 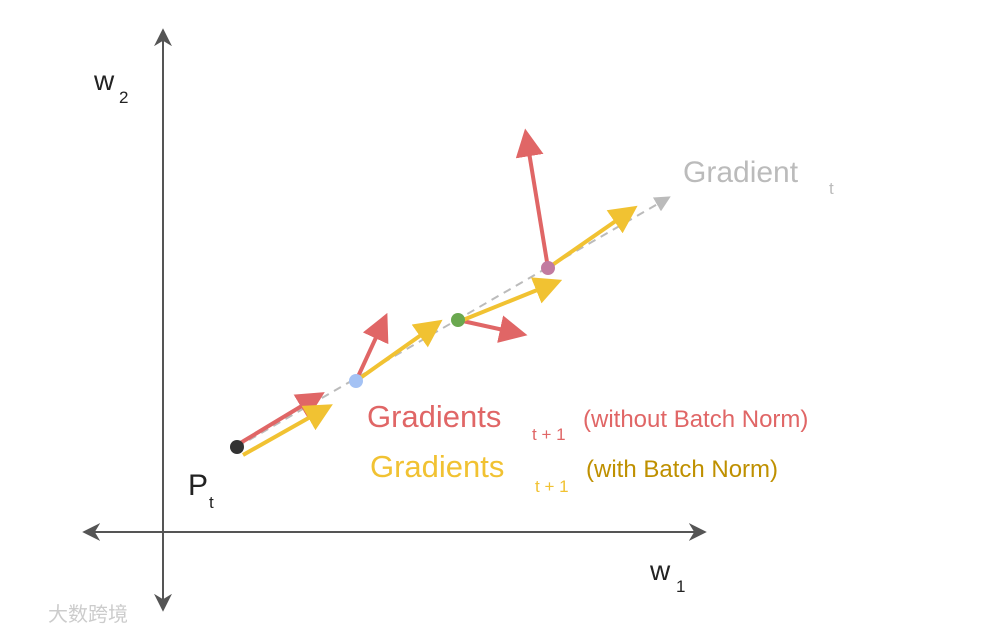 What do you see at coordinates (88, 614) in the screenshot?
I see `watermark: 大数跨境` at bounding box center [88, 614].